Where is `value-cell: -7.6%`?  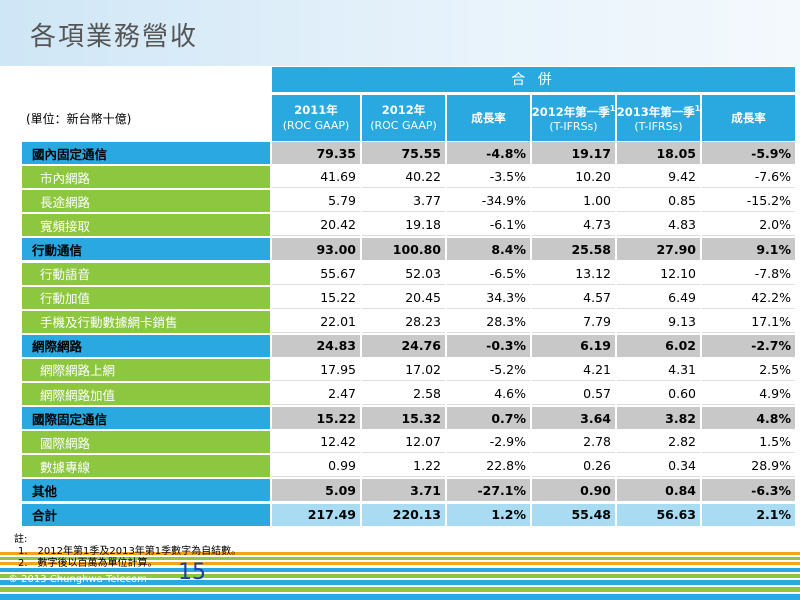 value-cell: -7.6% is located at coordinates (748, 177).